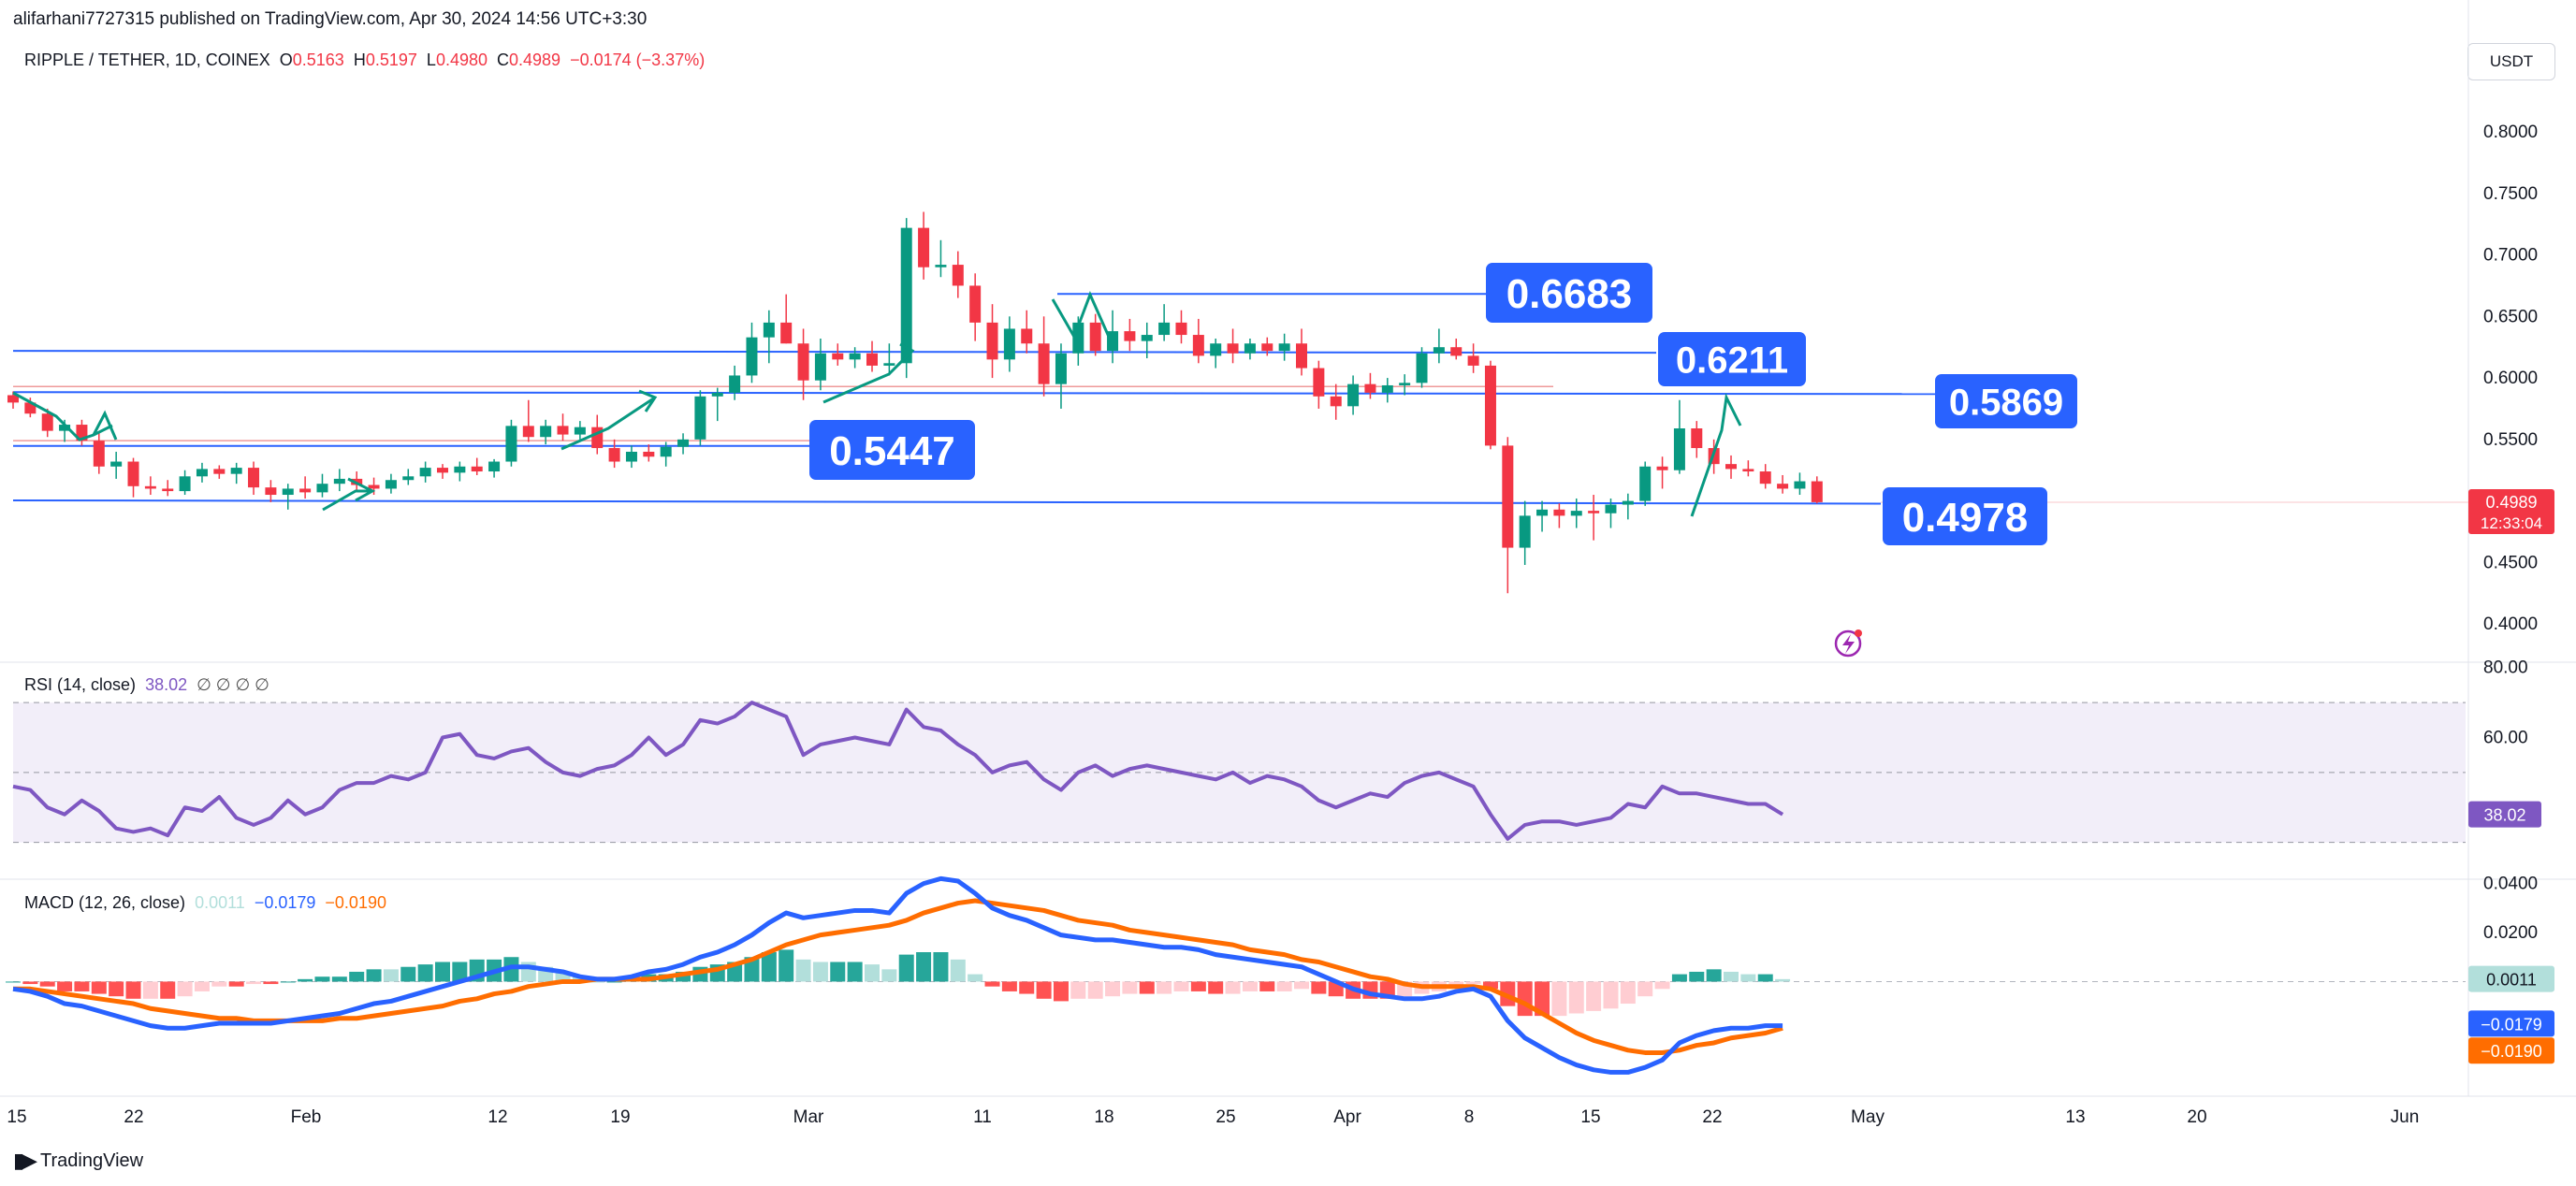 This screenshot has height=1186, width=2576. Describe the element at coordinates (1347, 1117) in the screenshot. I see `time-tick-label: Apr` at that location.